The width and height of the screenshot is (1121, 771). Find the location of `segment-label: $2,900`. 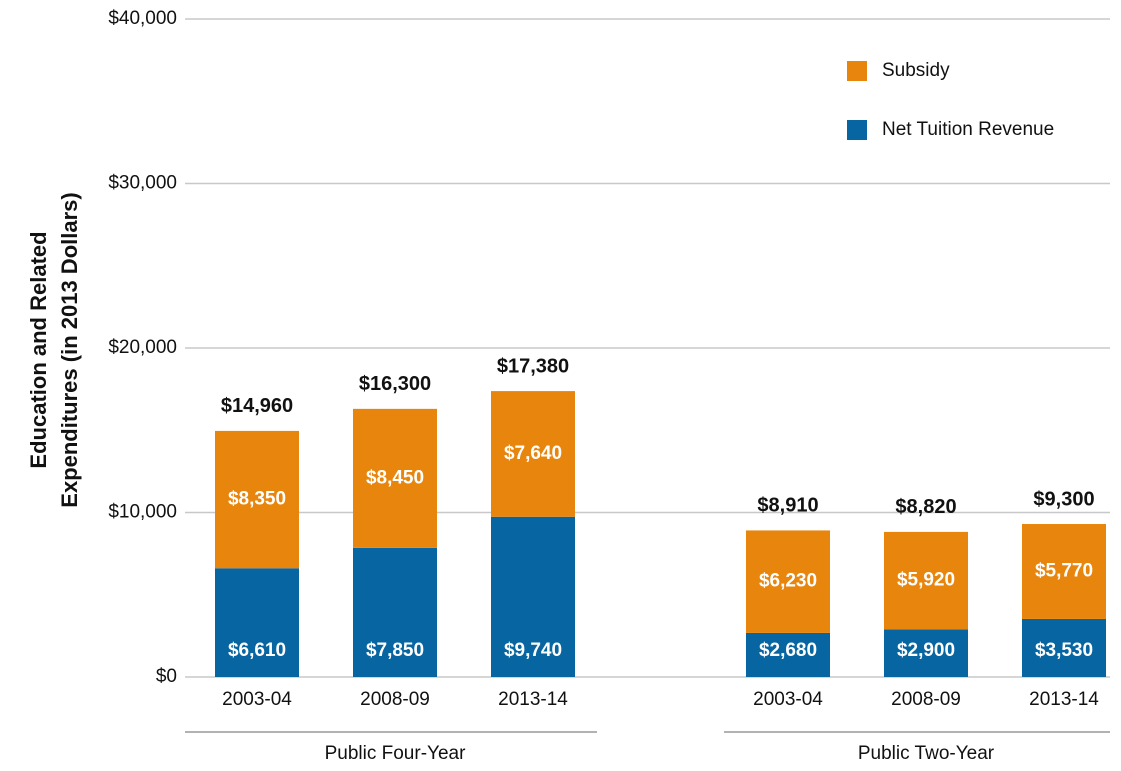

segment-label: $2,900 is located at coordinates (926, 650).